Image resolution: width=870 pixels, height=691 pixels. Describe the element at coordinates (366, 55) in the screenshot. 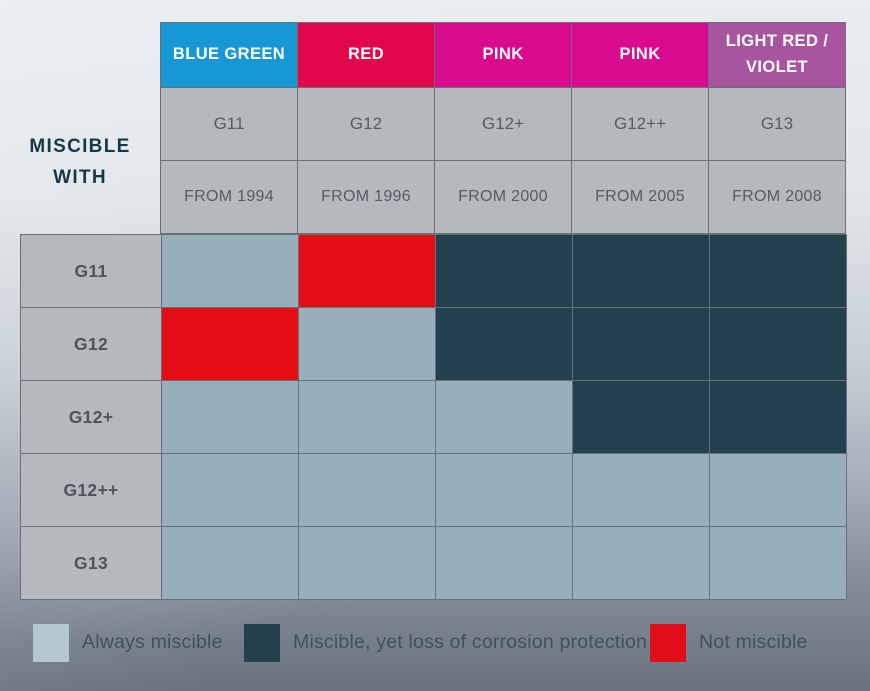

I see `column-color-header: RED` at that location.